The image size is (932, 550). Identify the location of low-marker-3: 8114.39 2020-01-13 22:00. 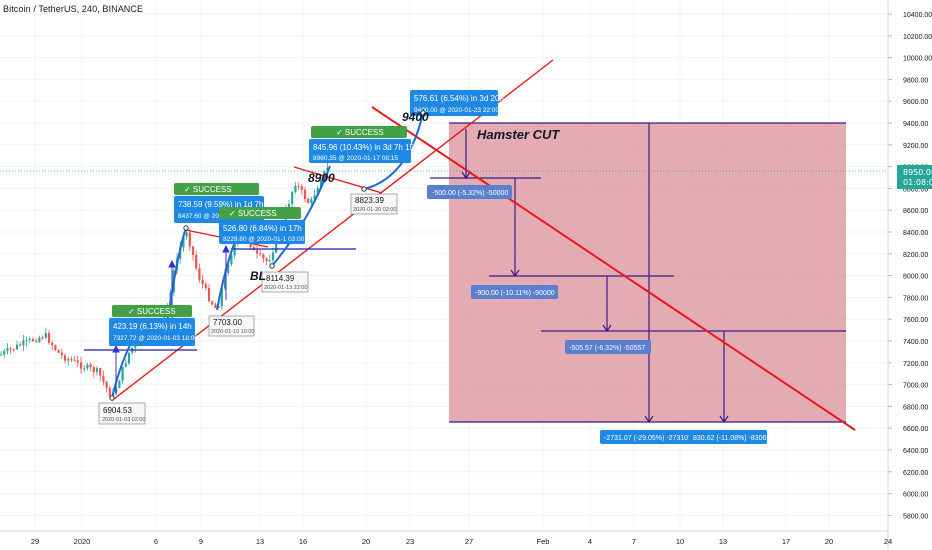
(285, 282).